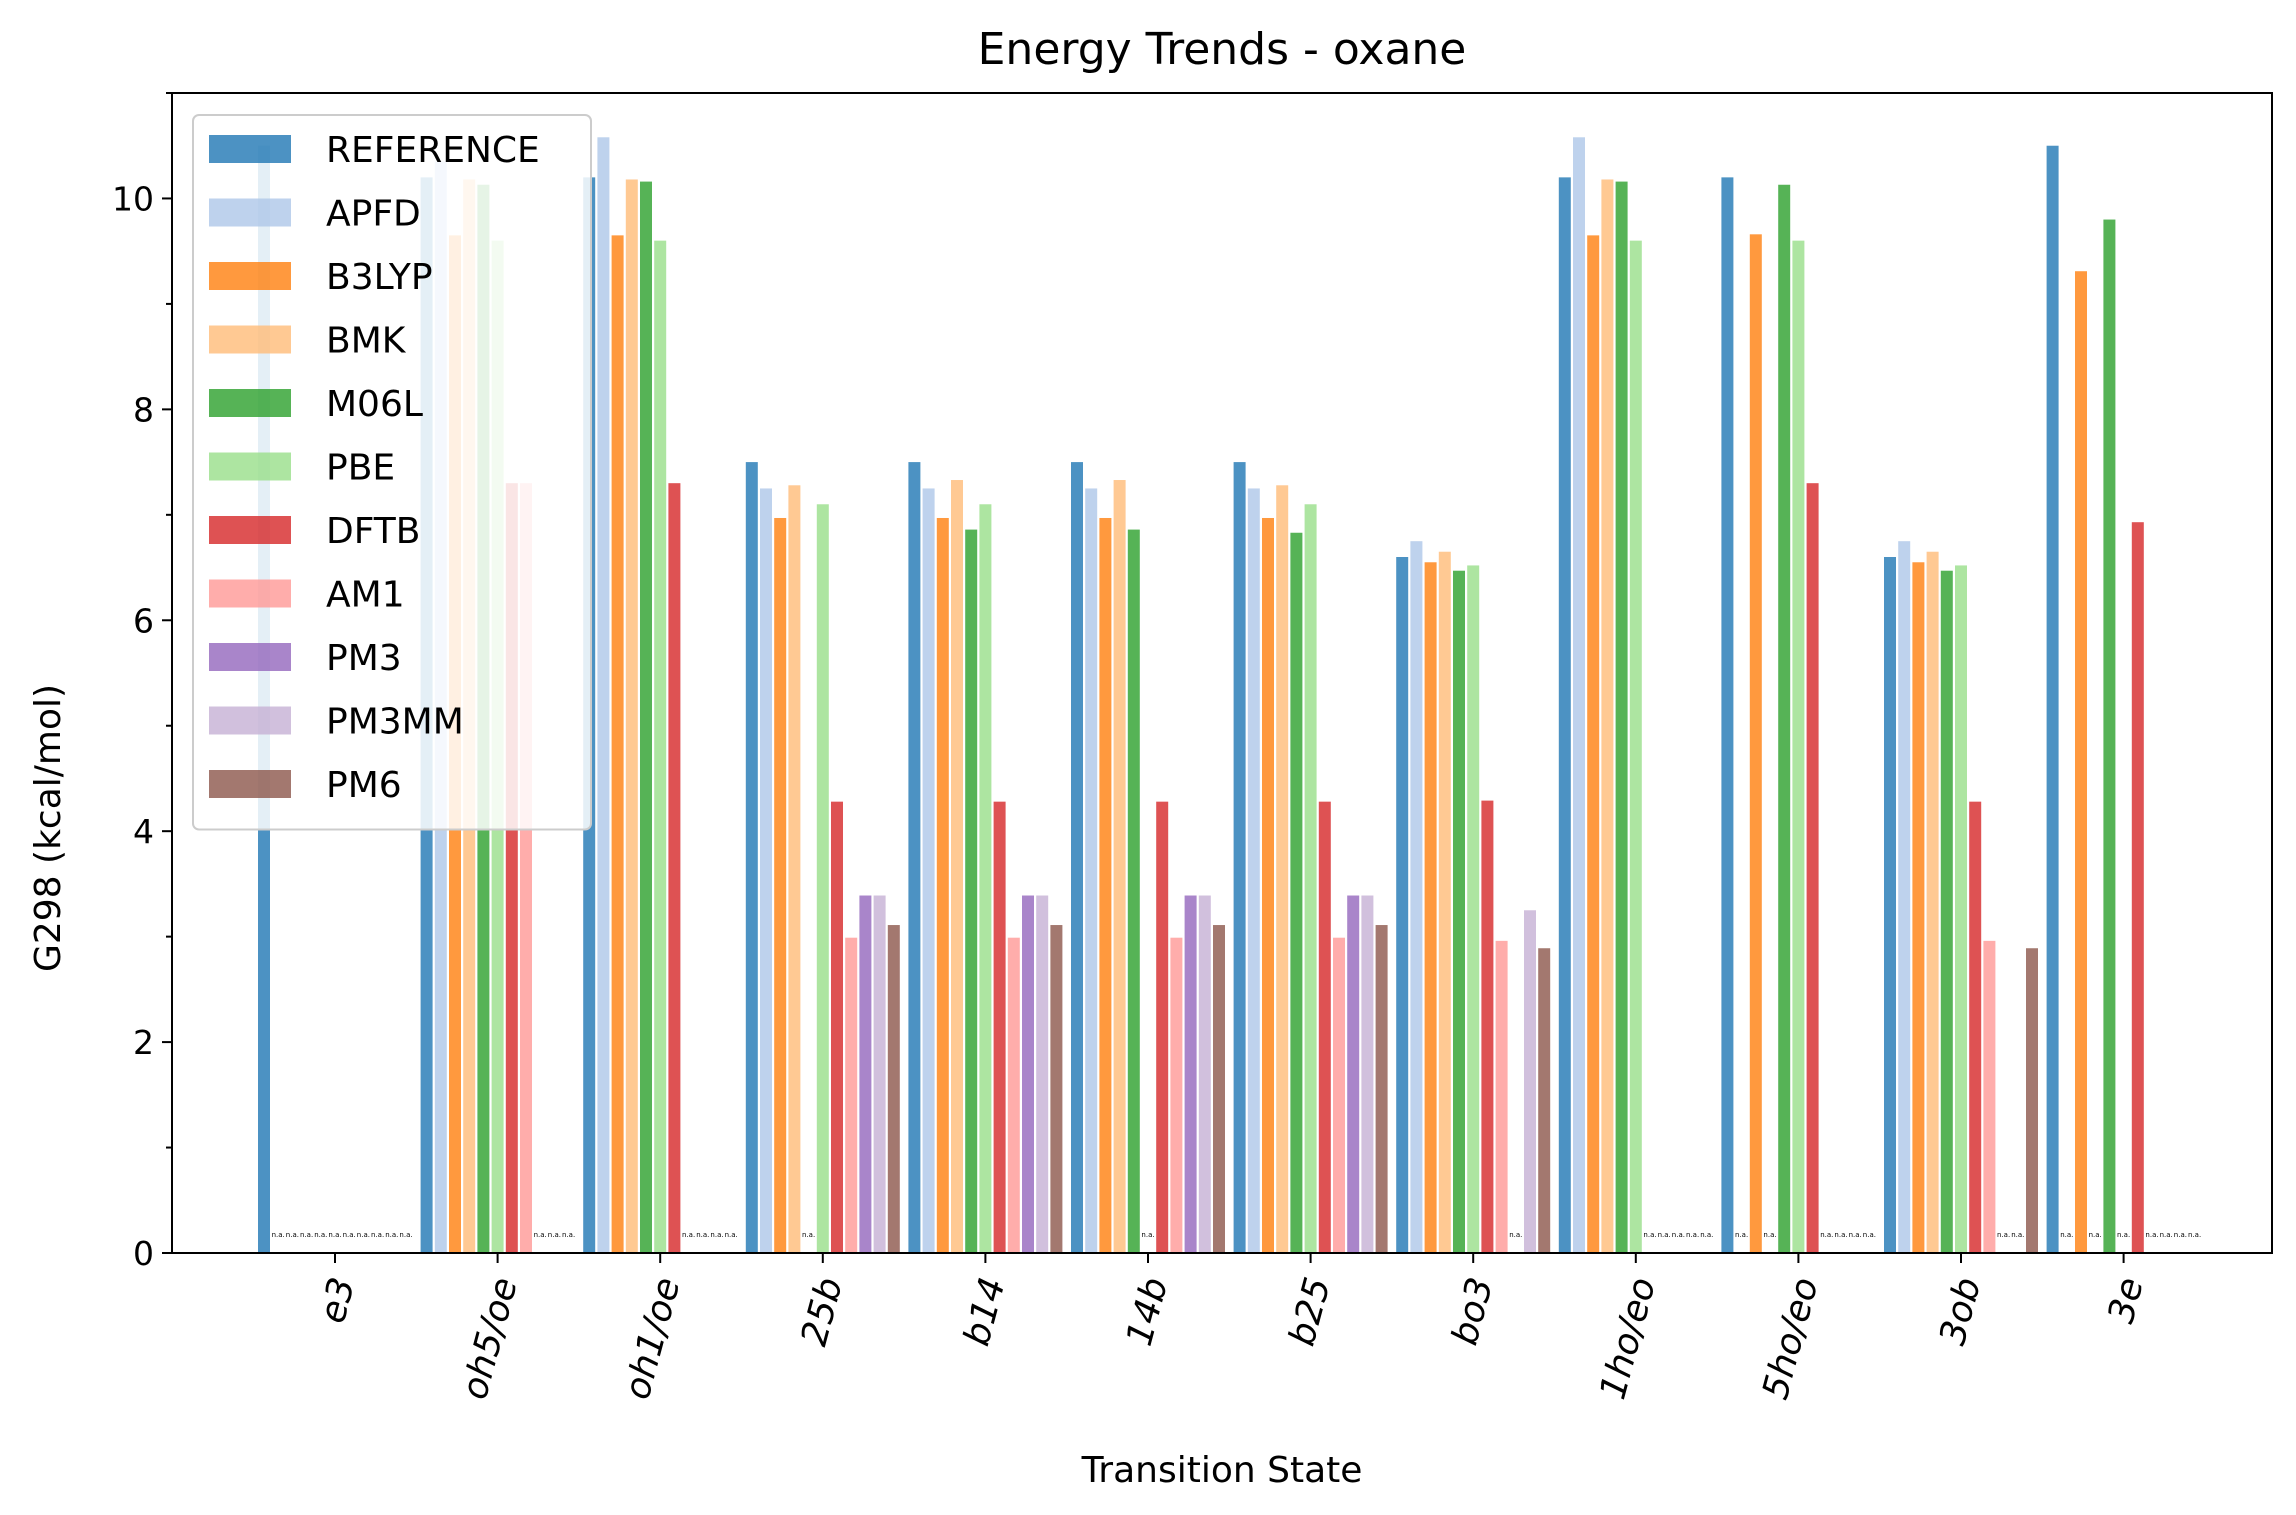 The width and height of the screenshot is (2296, 1515). Describe the element at coordinates (1222, 1470) in the screenshot. I see `x-axis-label: Transition State` at that location.